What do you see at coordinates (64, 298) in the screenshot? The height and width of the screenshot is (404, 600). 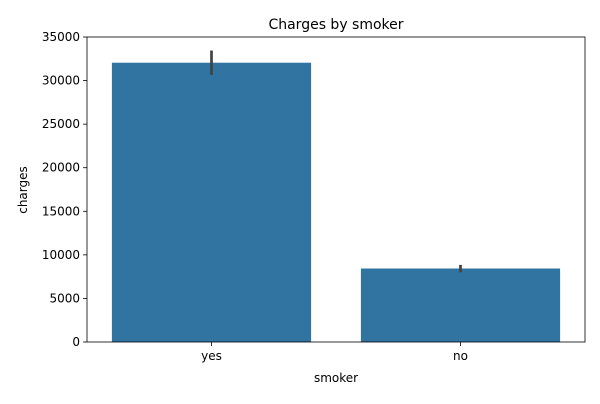 I see `y-tick-label: 5000` at bounding box center [64, 298].